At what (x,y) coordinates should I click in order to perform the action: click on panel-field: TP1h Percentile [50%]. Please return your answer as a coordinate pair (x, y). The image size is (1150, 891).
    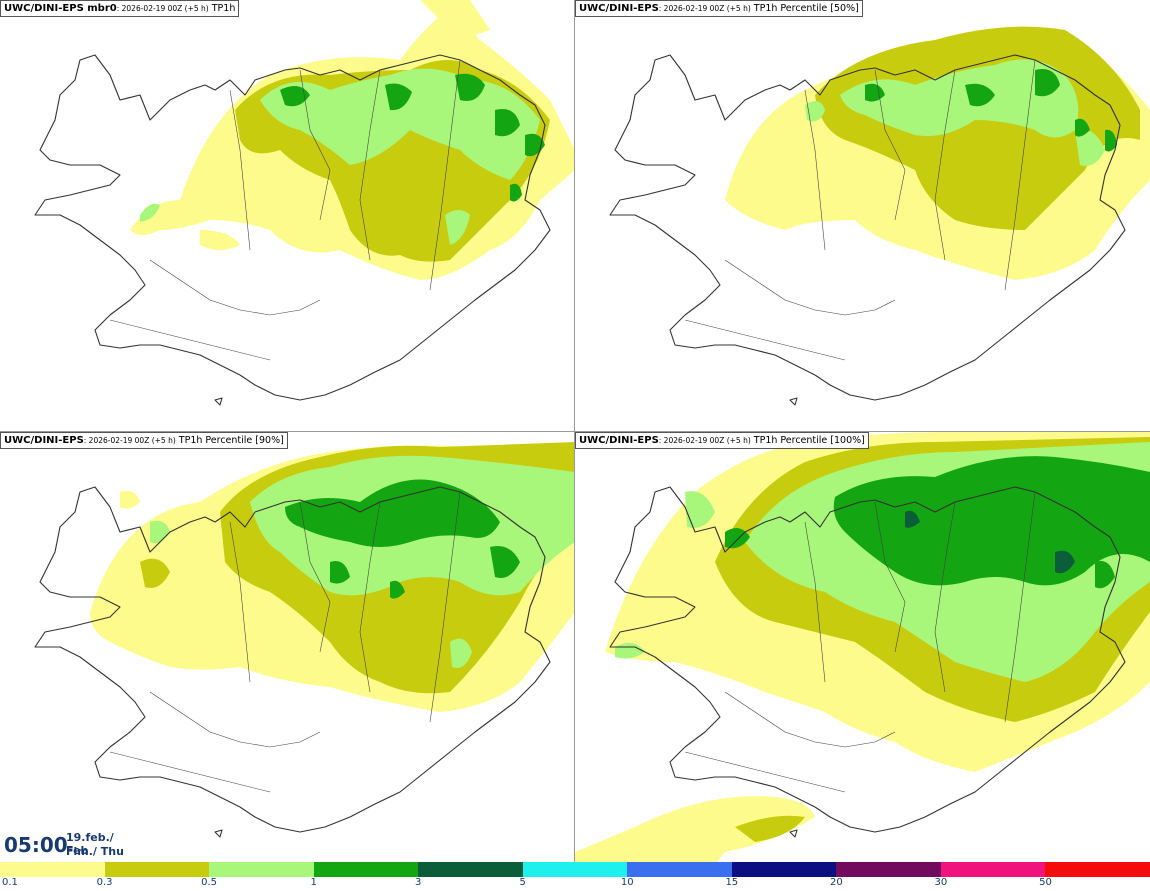
    Looking at the image, I should click on (804, 8).